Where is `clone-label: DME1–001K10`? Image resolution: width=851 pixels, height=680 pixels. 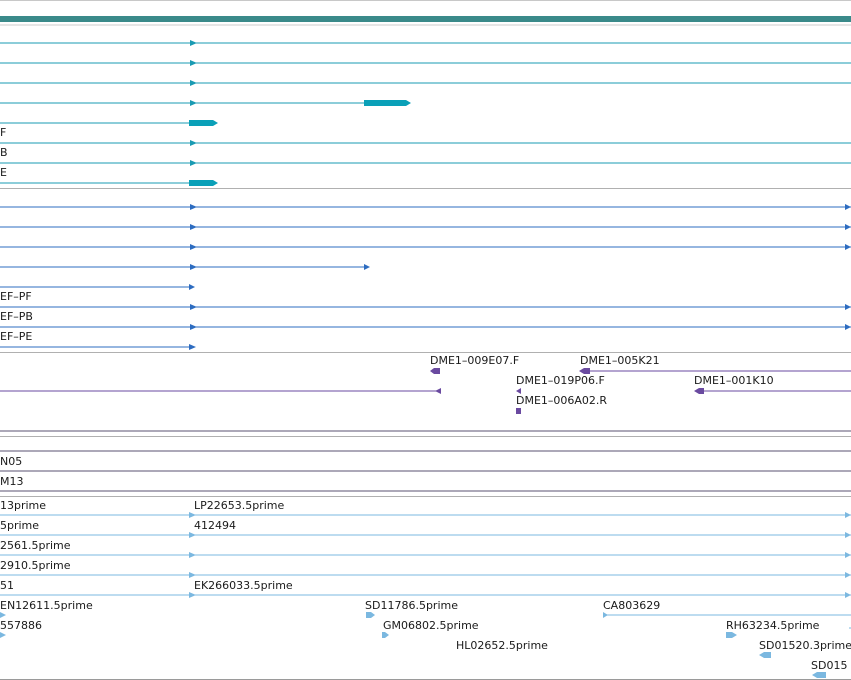
clone-label: DME1–001K10 is located at coordinates (734, 380).